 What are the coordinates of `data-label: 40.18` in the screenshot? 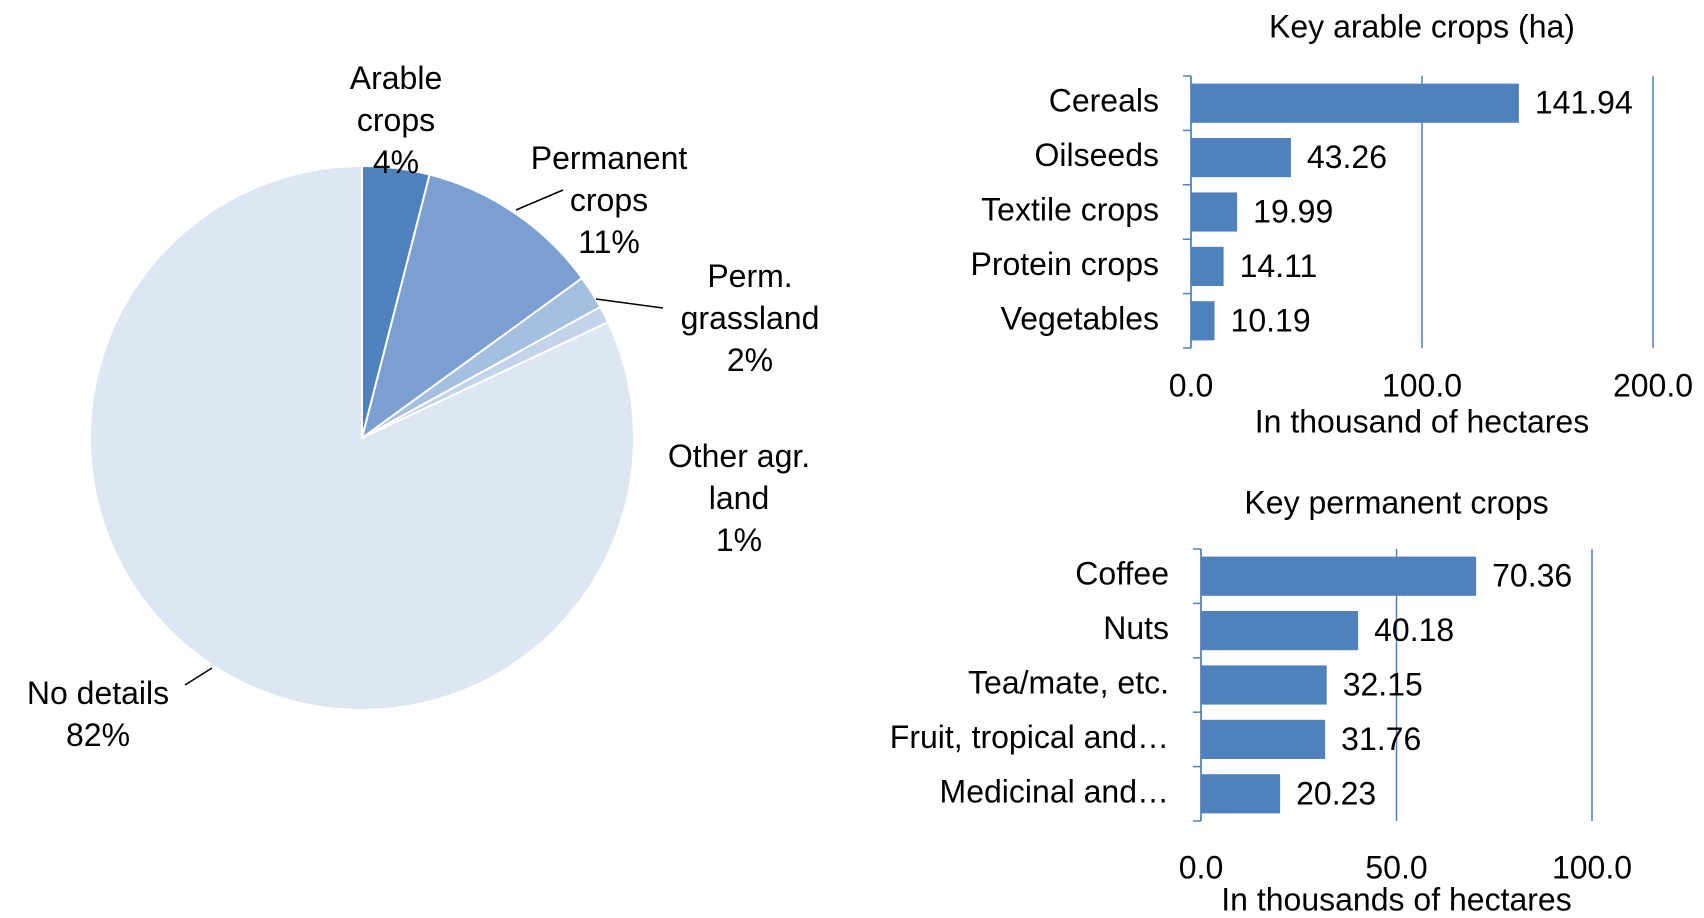 It's located at (1414, 630).